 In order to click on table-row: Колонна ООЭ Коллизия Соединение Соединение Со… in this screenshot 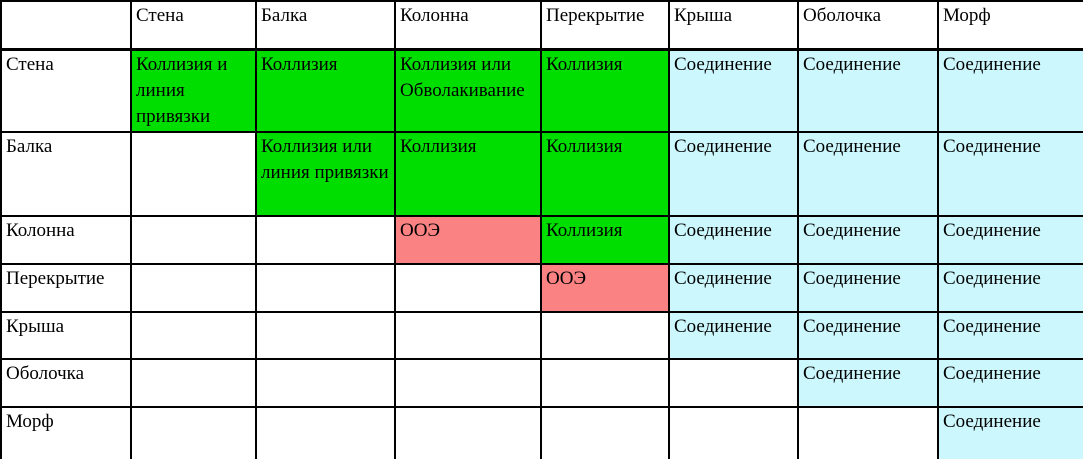, I will do `click(541, 239)`.